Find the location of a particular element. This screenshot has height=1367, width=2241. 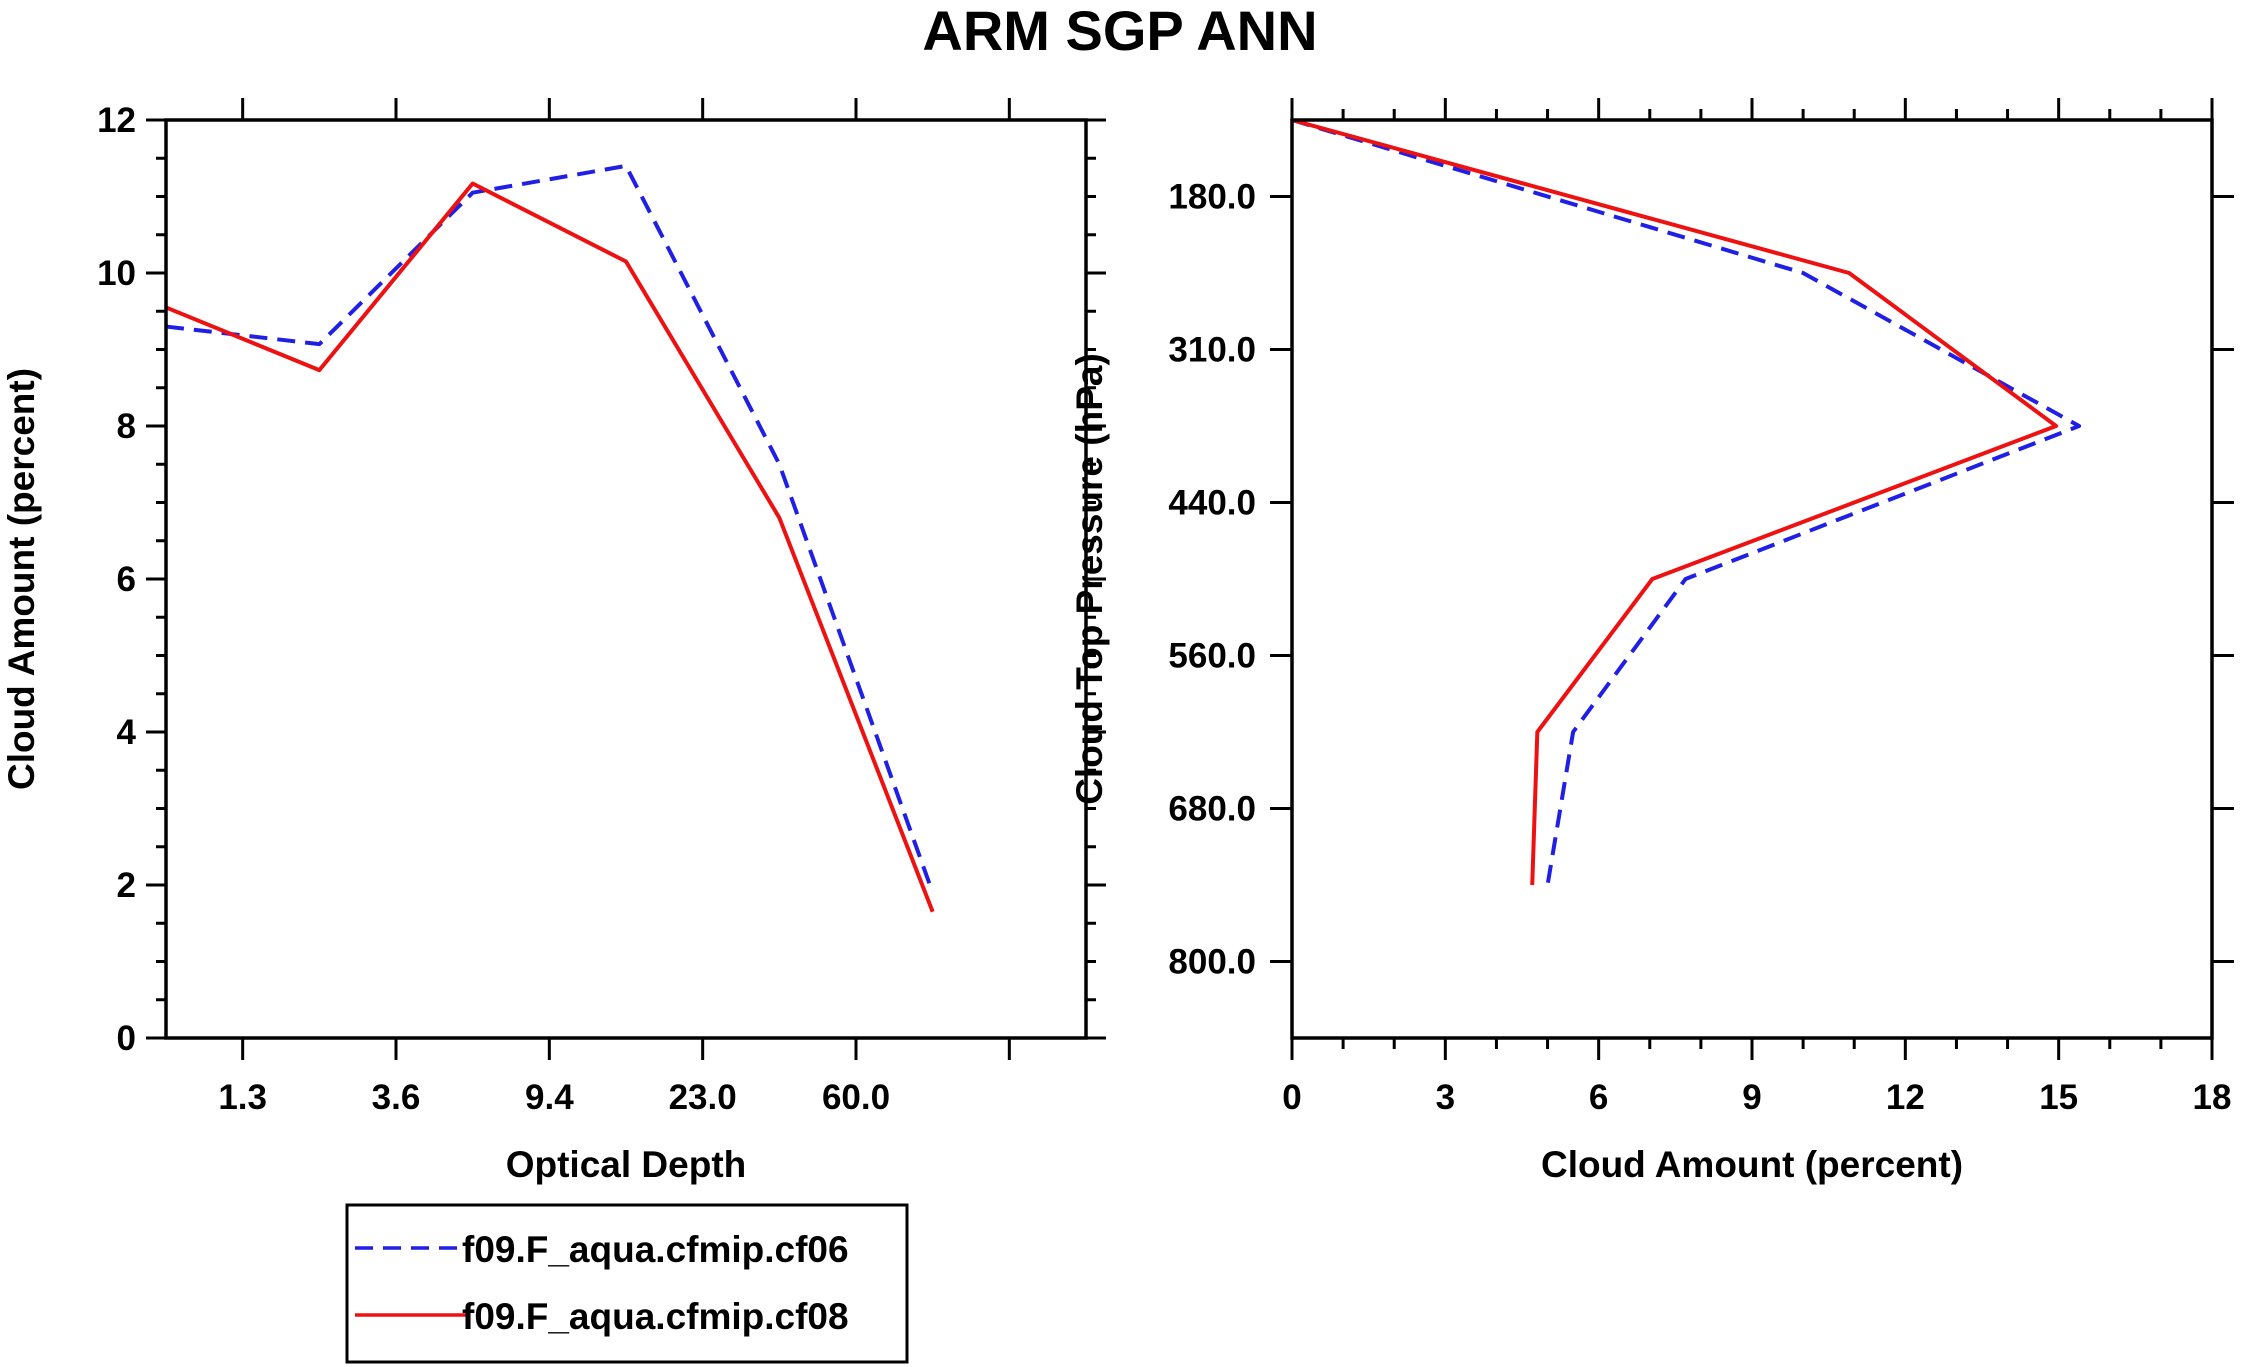

y-tick-label: 800.0 is located at coordinates (1212, 962).